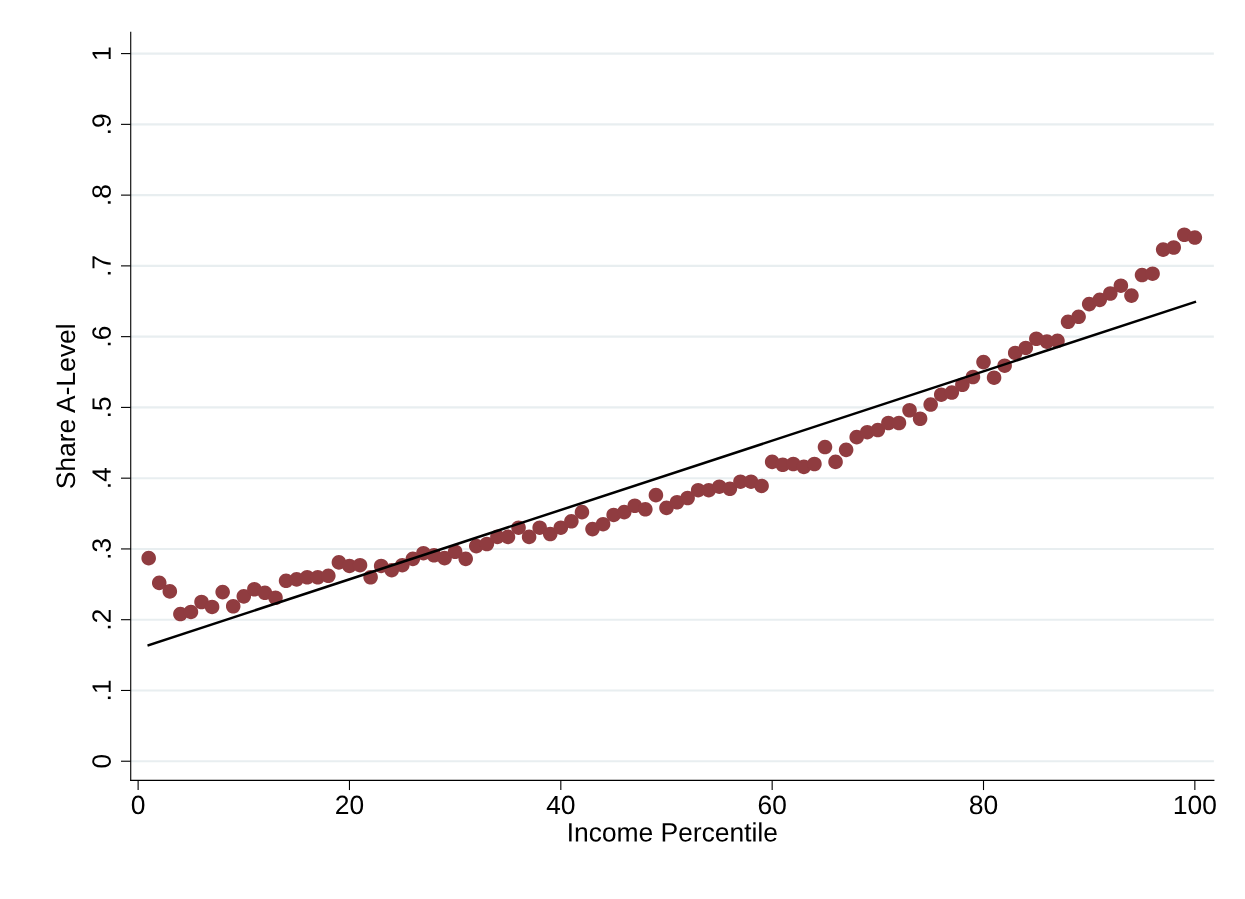 The image size is (1245, 899). I want to click on y-tick-label: .1, so click(101, 690).